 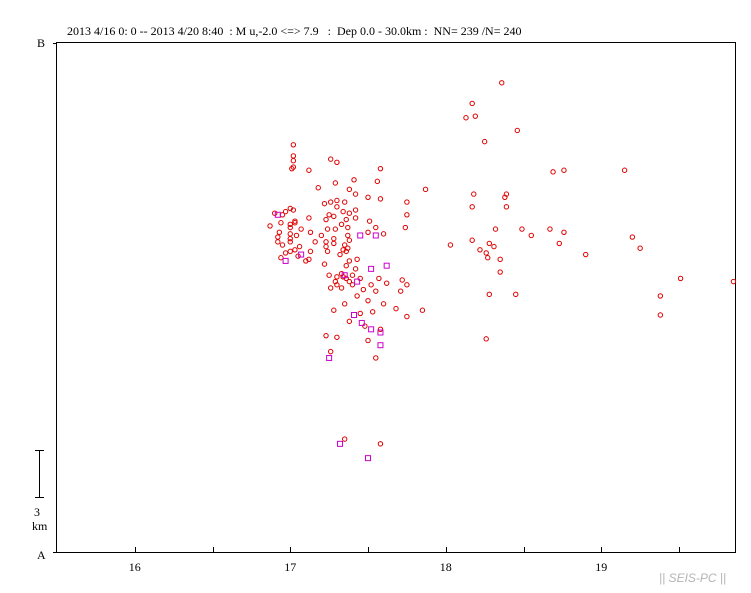 I want to click on scale-bar-value: 3, so click(x=37, y=512).